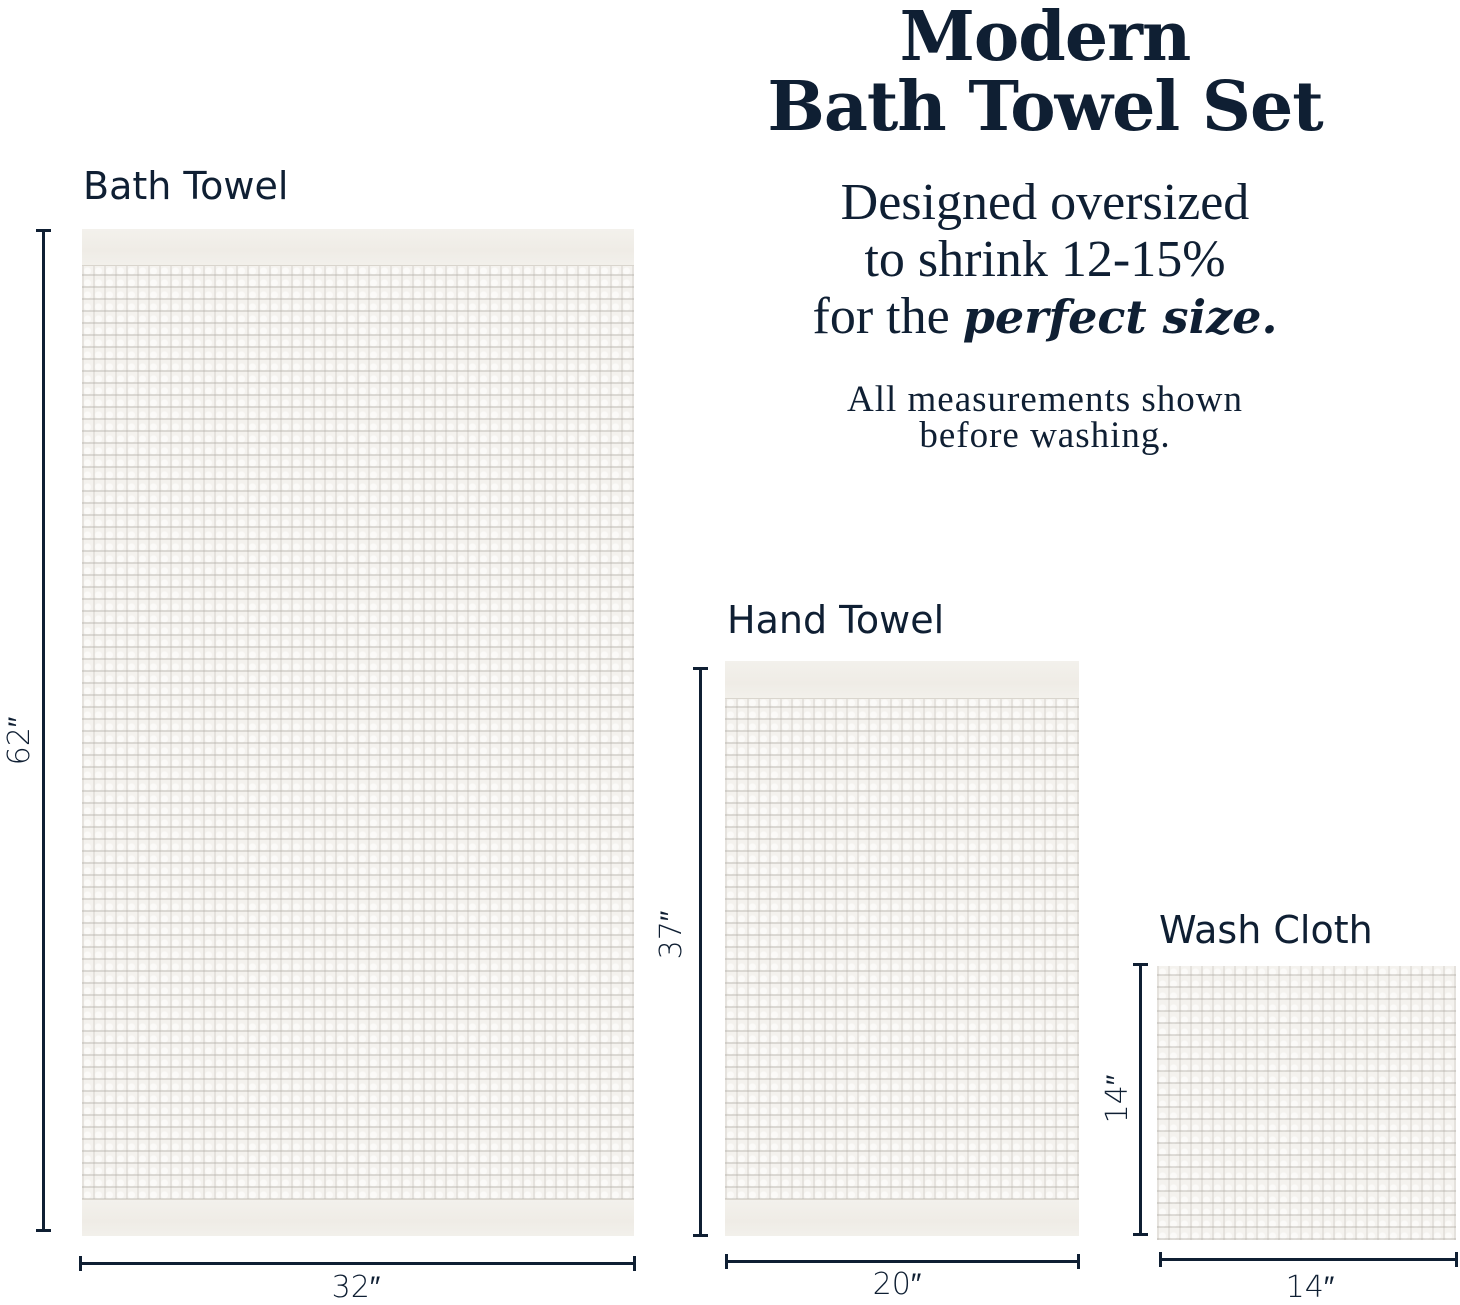 The height and width of the screenshot is (1305, 1460). Describe the element at coordinates (1117, 1099) in the screenshot. I see `wash-cloth-height-label: 14″` at that location.